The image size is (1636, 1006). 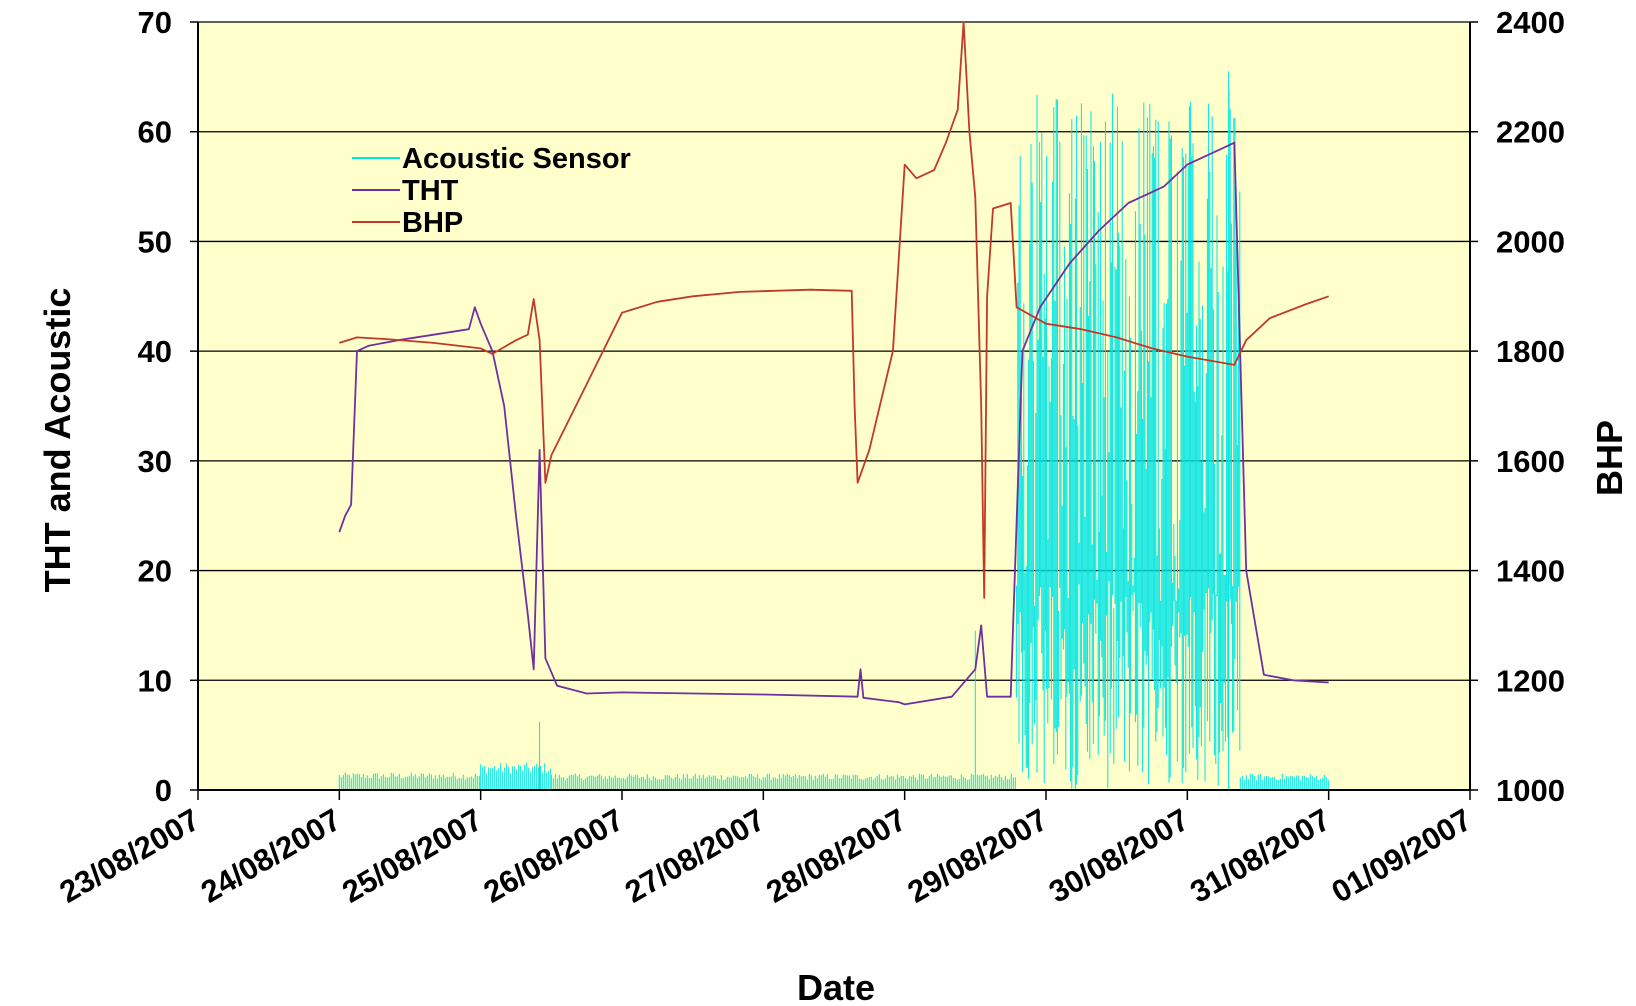 I want to click on right-tick-label: 2200, so click(x=1530, y=132).